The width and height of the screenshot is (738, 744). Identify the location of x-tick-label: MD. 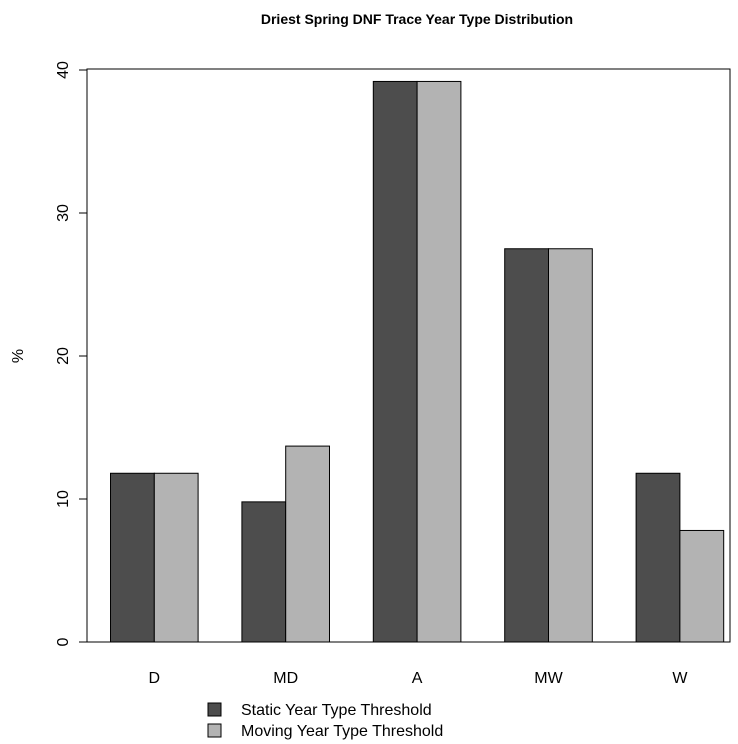
(285, 678).